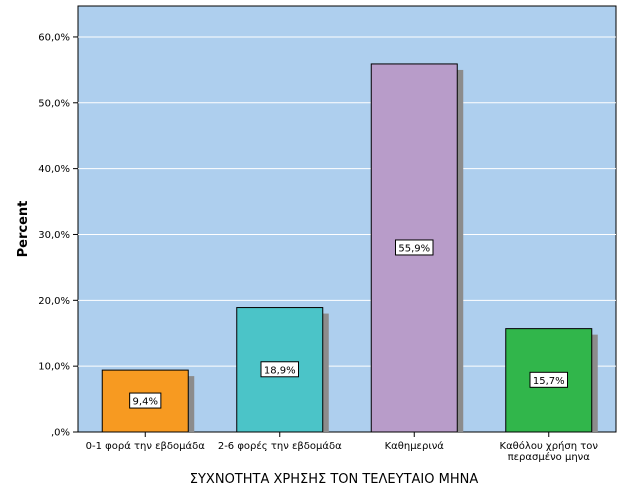  I want to click on data-label: 55,9%, so click(414, 248).